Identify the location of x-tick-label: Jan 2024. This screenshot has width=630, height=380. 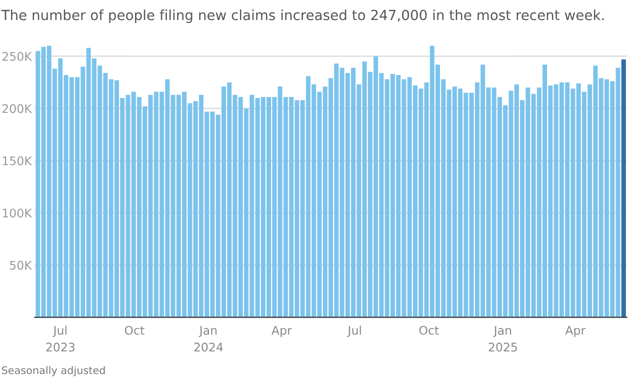
(208, 339).